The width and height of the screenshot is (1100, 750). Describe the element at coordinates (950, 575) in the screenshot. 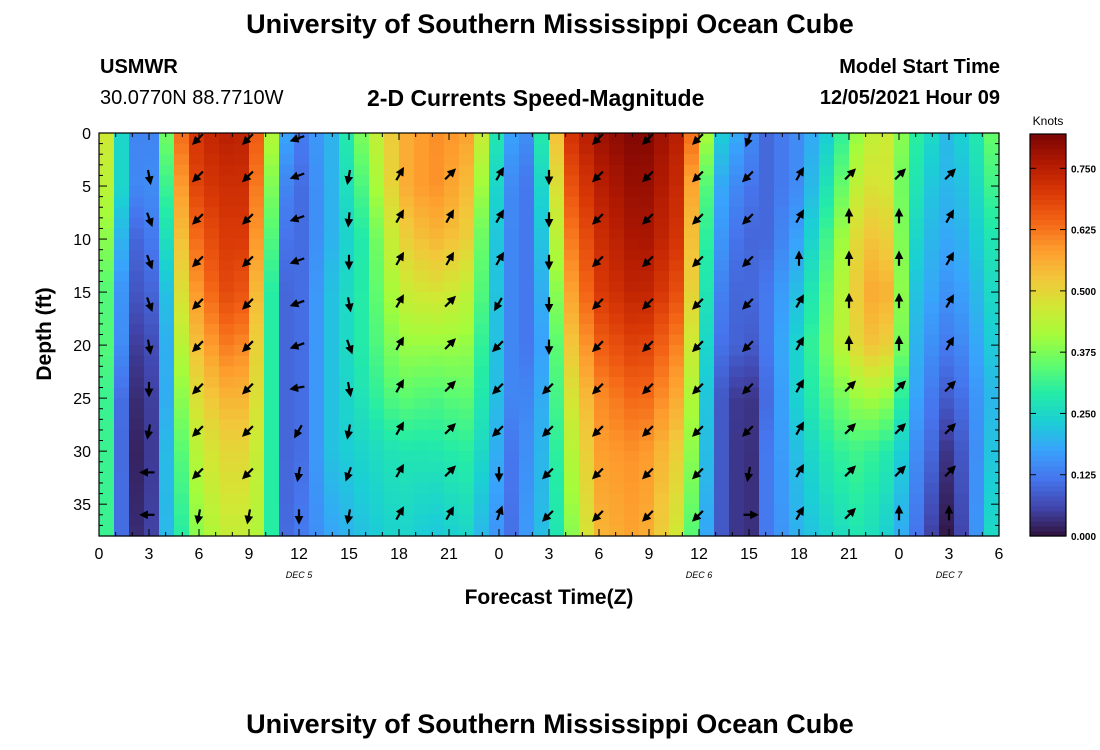

I see `date-label: DEC 7` at that location.